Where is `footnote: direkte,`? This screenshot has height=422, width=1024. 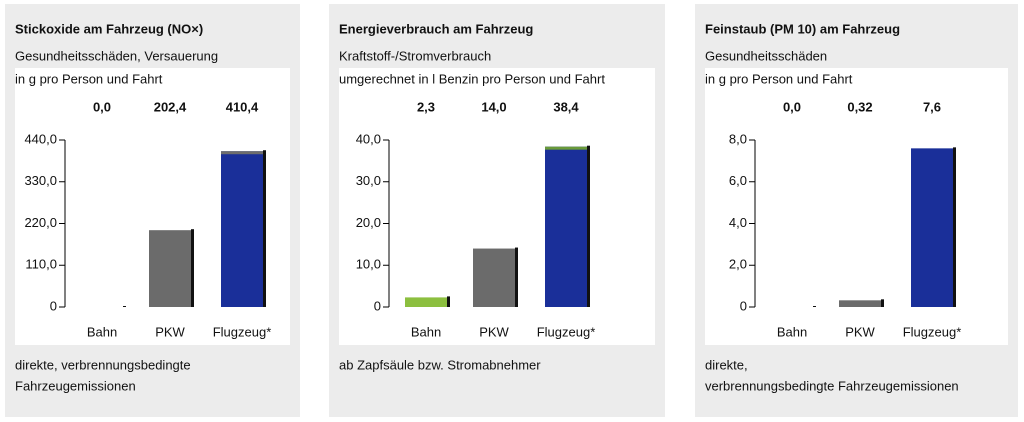 footnote: direkte, is located at coordinates (726, 364).